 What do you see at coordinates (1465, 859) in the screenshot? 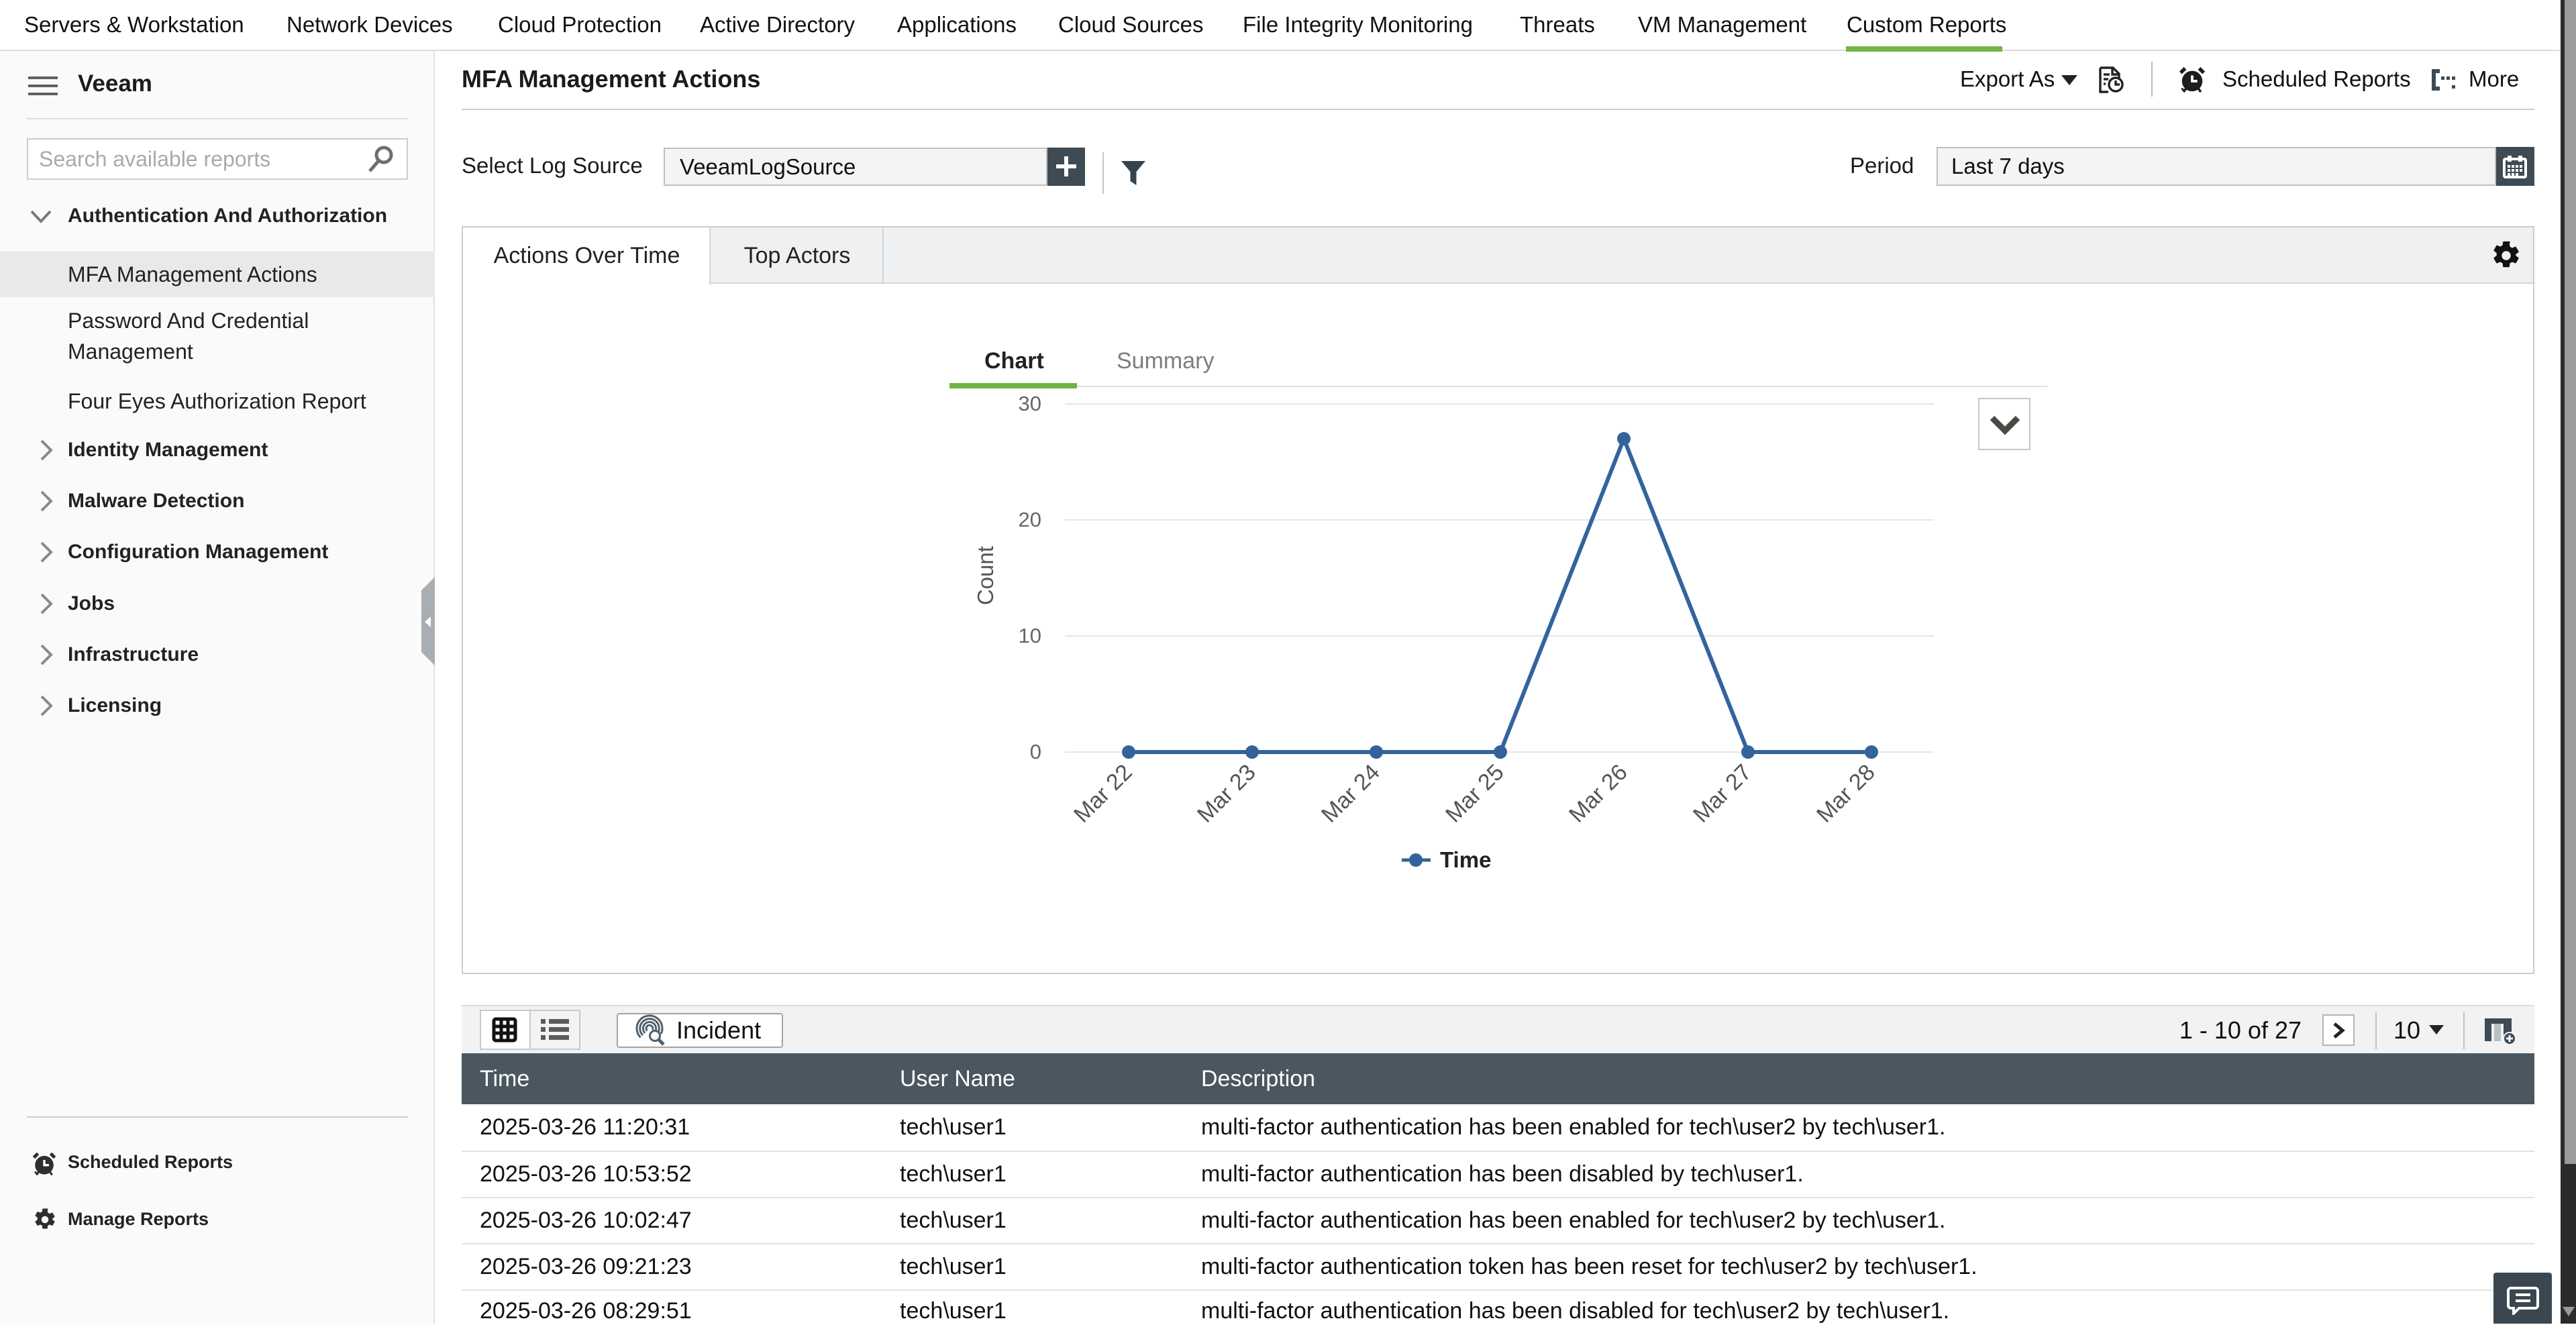
I see `svg-text: Time` at bounding box center [1465, 859].